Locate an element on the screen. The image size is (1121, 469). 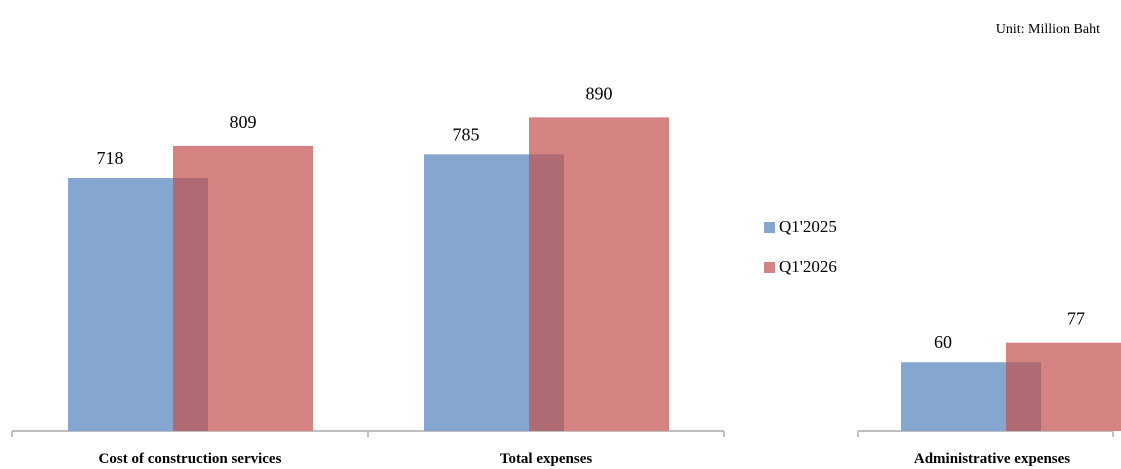
legend-item-q1-2026: Q1'2026 is located at coordinates (800, 267).